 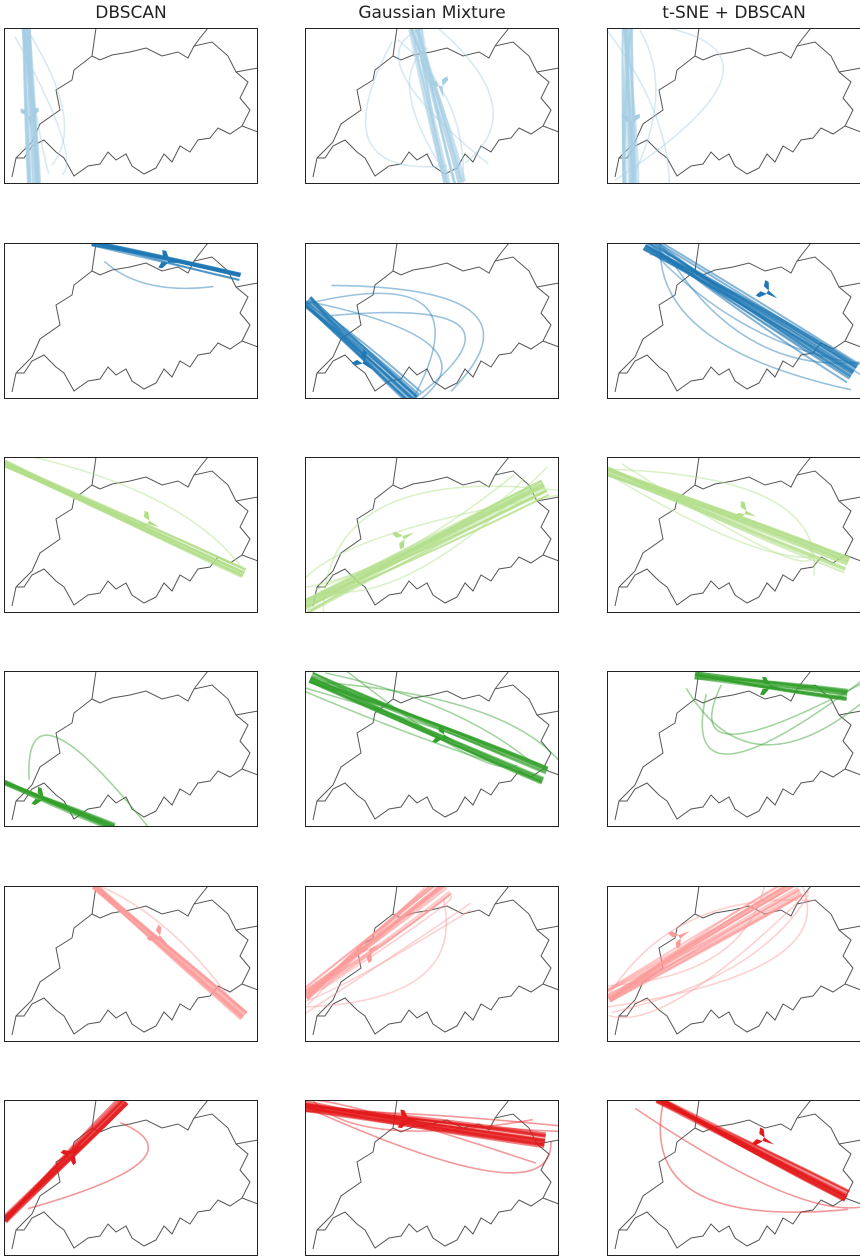 What do you see at coordinates (131, 13) in the screenshot?
I see `column-title-dbscan: DBSCAN` at bounding box center [131, 13].